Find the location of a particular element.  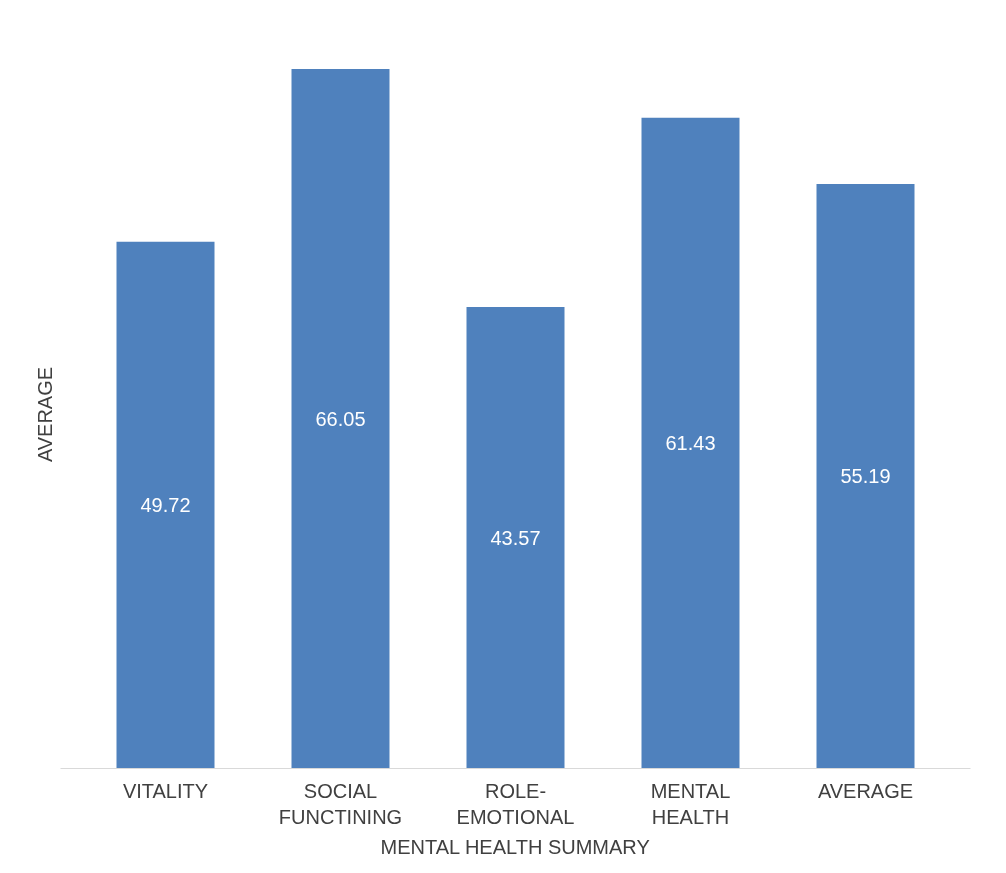

x-axis-title: MENTAL HEALTH SUMMARY is located at coordinates (515, 846).